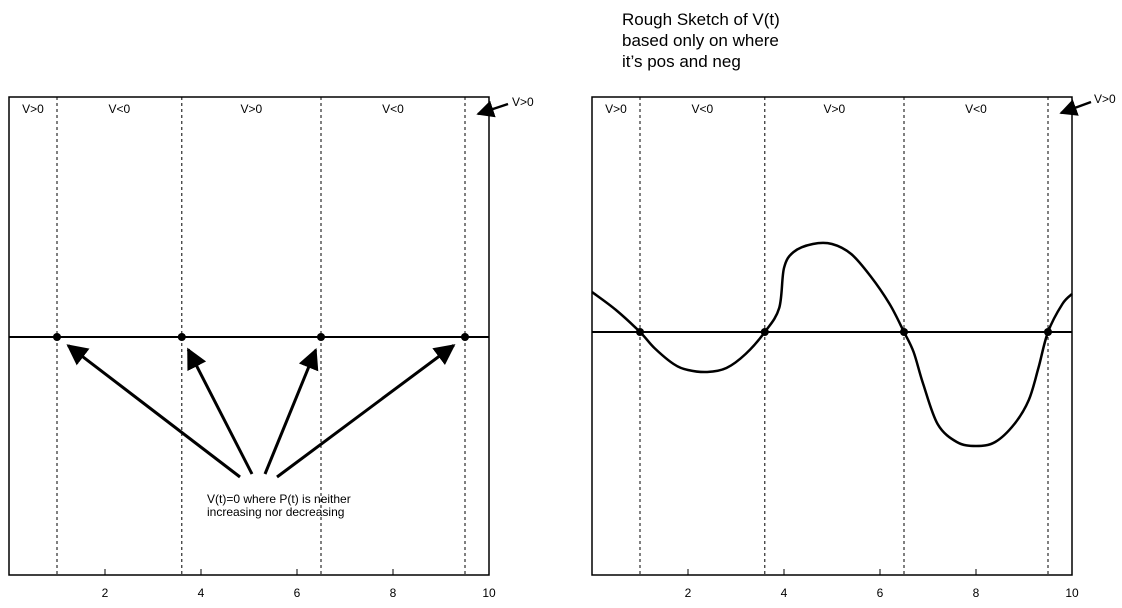  I want to click on left-tick-label-6: 6, so click(297, 593).